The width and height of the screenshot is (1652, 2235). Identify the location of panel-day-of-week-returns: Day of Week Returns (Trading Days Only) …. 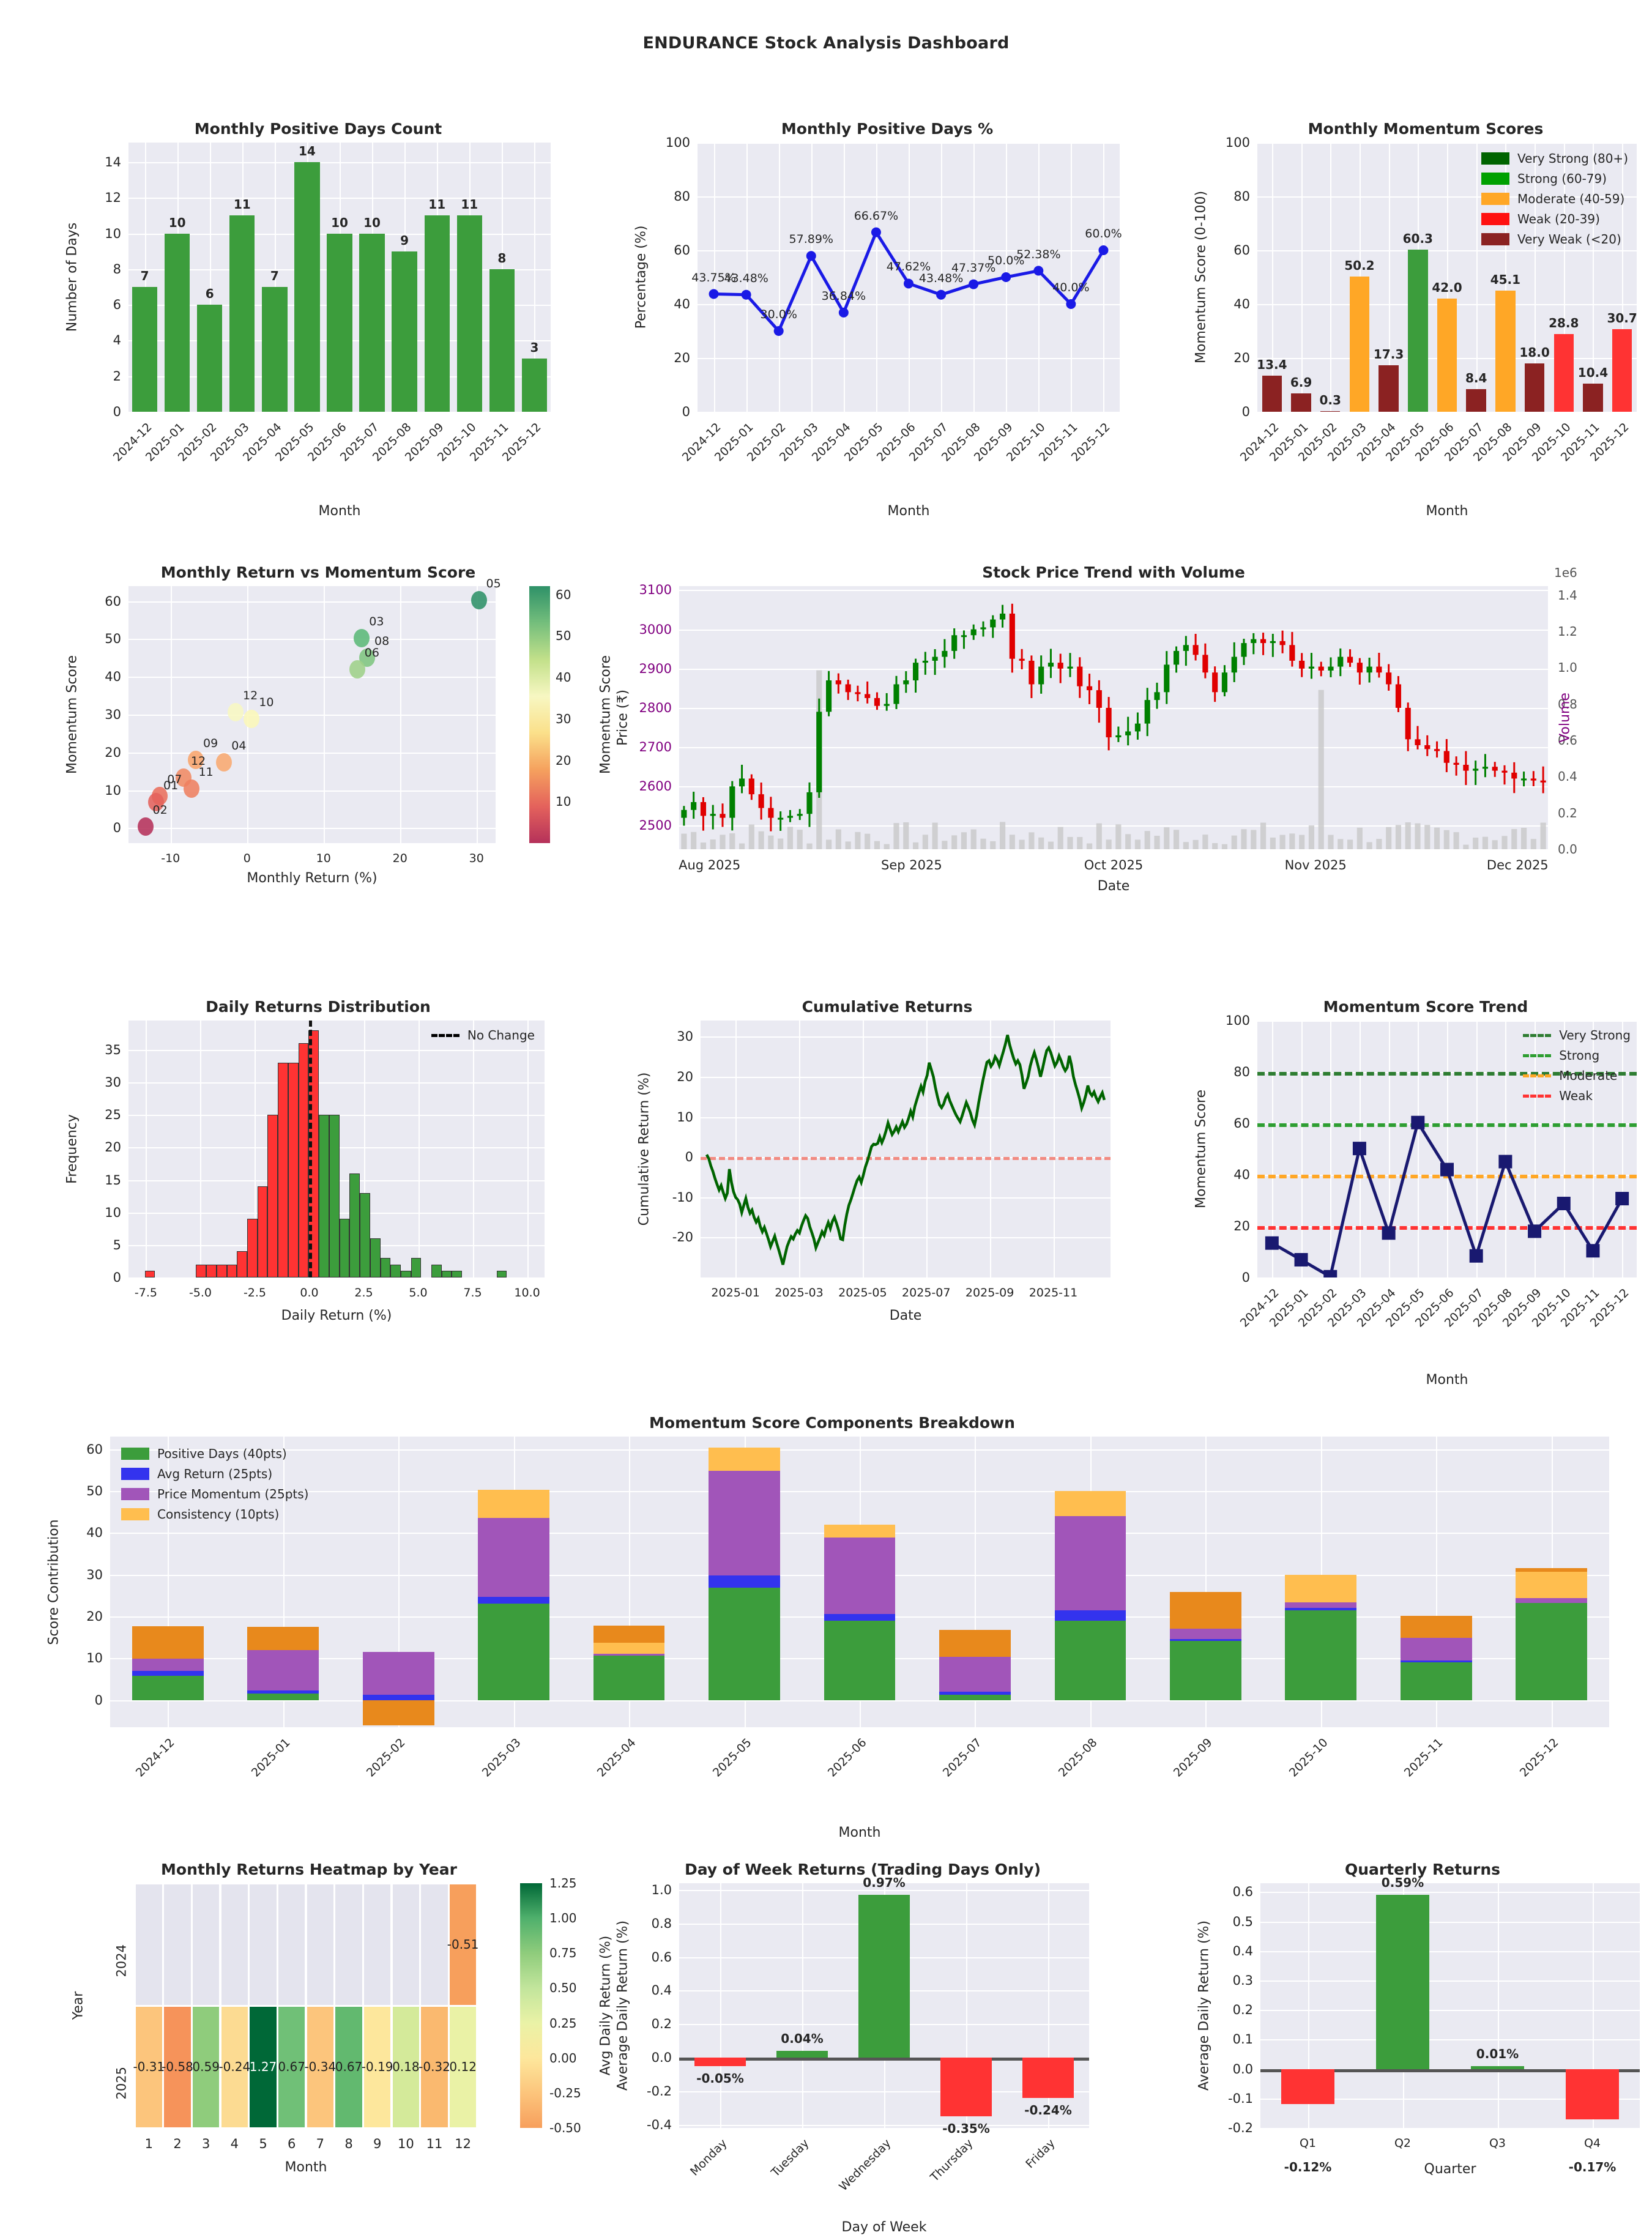
(863, 2048).